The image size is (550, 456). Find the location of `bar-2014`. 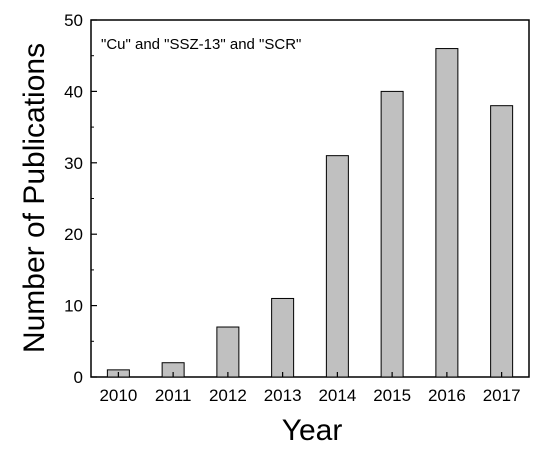

bar-2014 is located at coordinates (337, 266).